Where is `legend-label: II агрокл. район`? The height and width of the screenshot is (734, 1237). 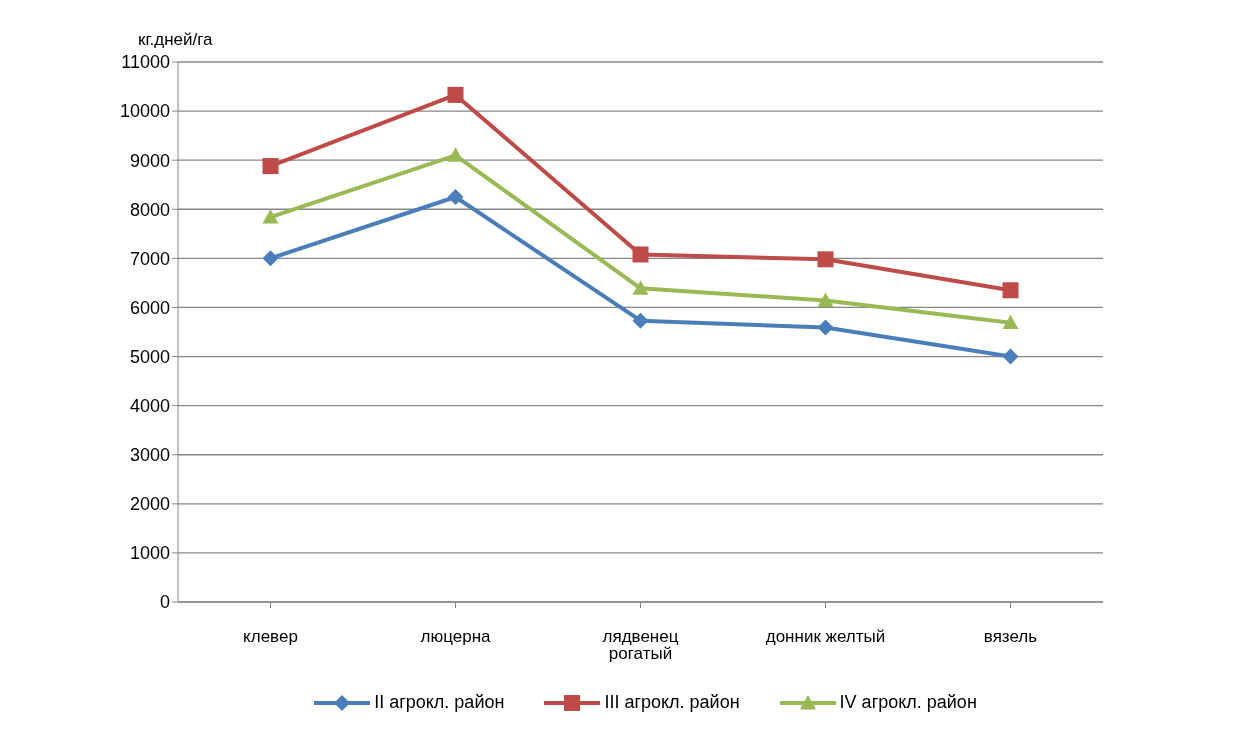
legend-label: II агрокл. район is located at coordinates (439, 702).